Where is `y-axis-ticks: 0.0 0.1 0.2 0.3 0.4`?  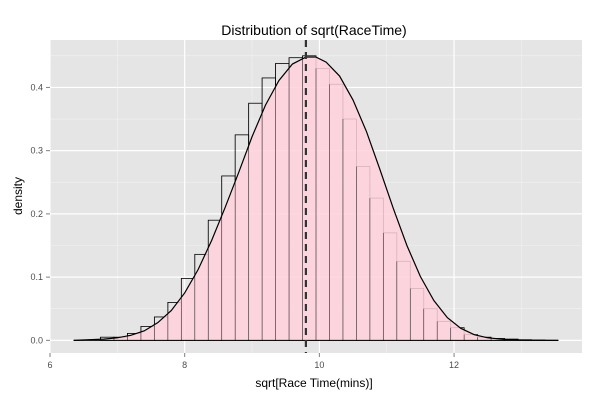 y-axis-ticks: 0.0 0.1 0.2 0.3 0.4 is located at coordinates (40, 213).